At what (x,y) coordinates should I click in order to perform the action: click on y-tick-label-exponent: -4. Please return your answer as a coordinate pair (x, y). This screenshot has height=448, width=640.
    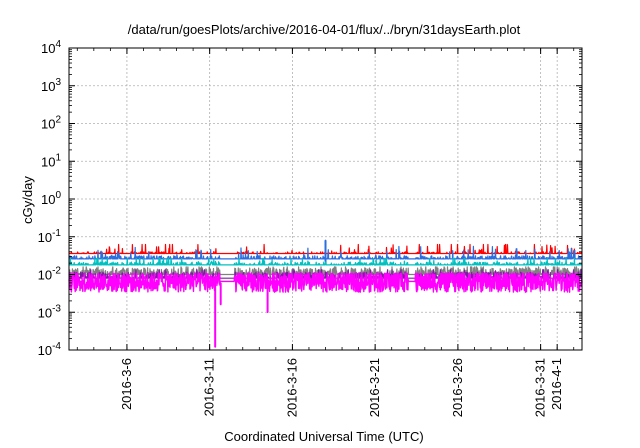
    Looking at the image, I should click on (56, 346).